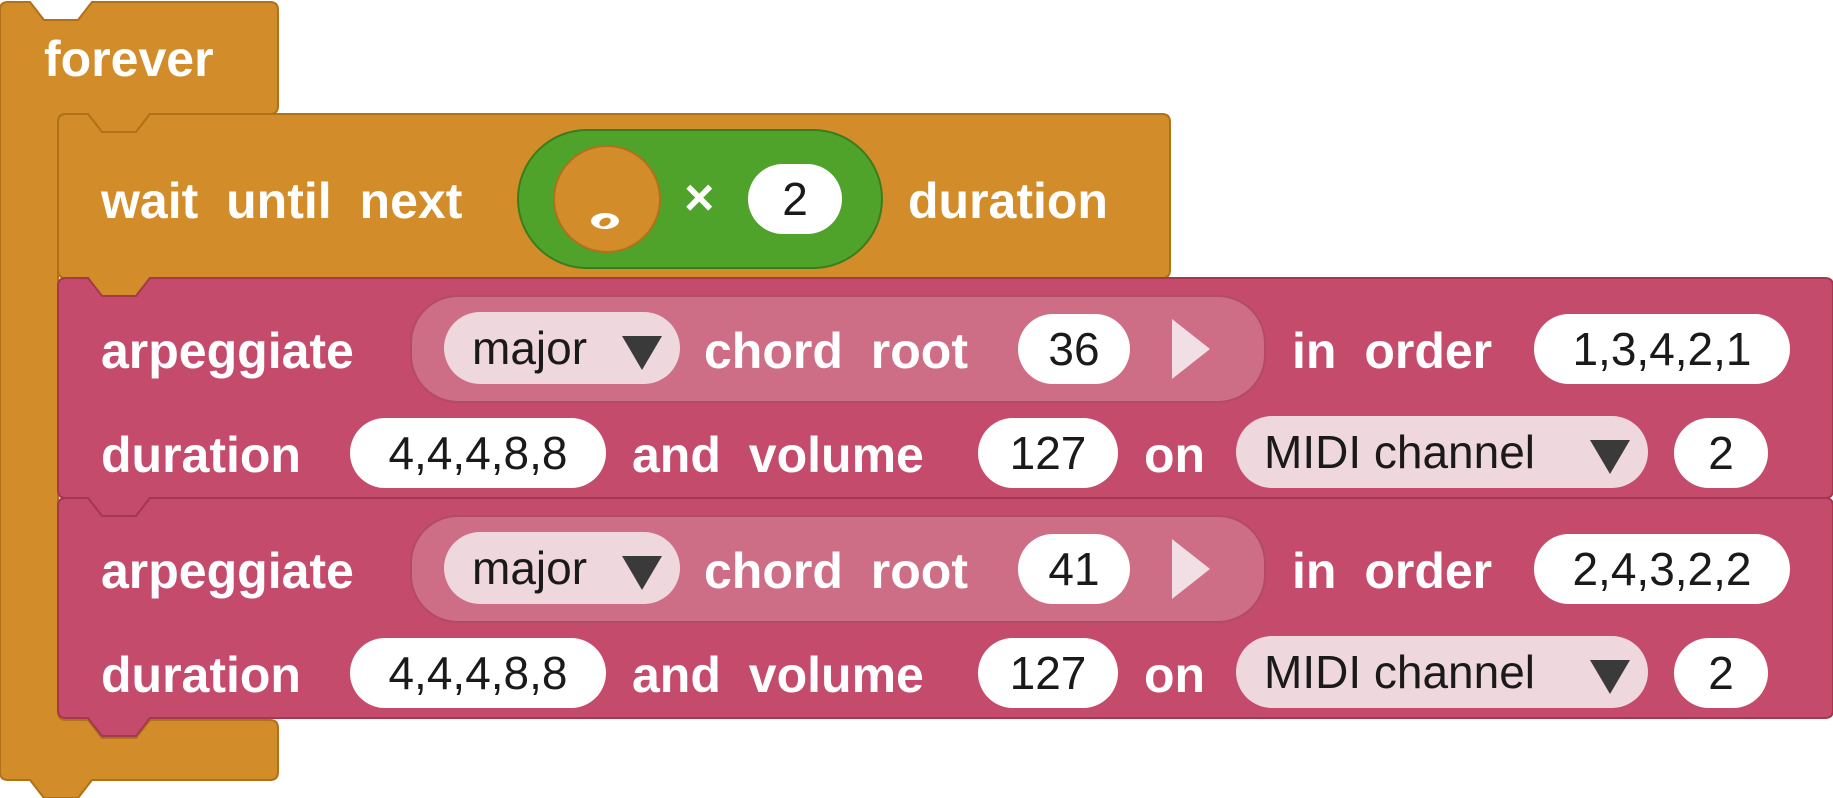 This screenshot has width=1833, height=798. What do you see at coordinates (1074, 349) in the screenshot?
I see `chord-root-input: 36` at bounding box center [1074, 349].